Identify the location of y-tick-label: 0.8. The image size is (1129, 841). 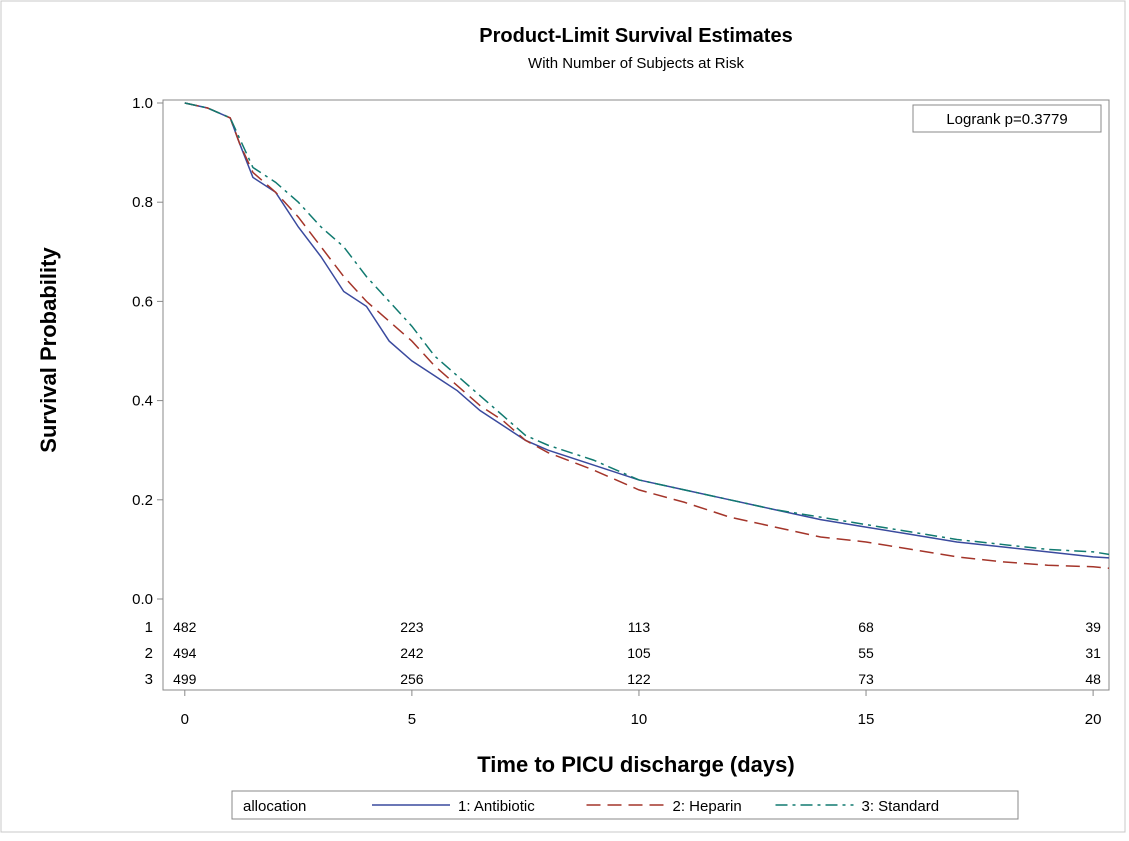
(142, 202).